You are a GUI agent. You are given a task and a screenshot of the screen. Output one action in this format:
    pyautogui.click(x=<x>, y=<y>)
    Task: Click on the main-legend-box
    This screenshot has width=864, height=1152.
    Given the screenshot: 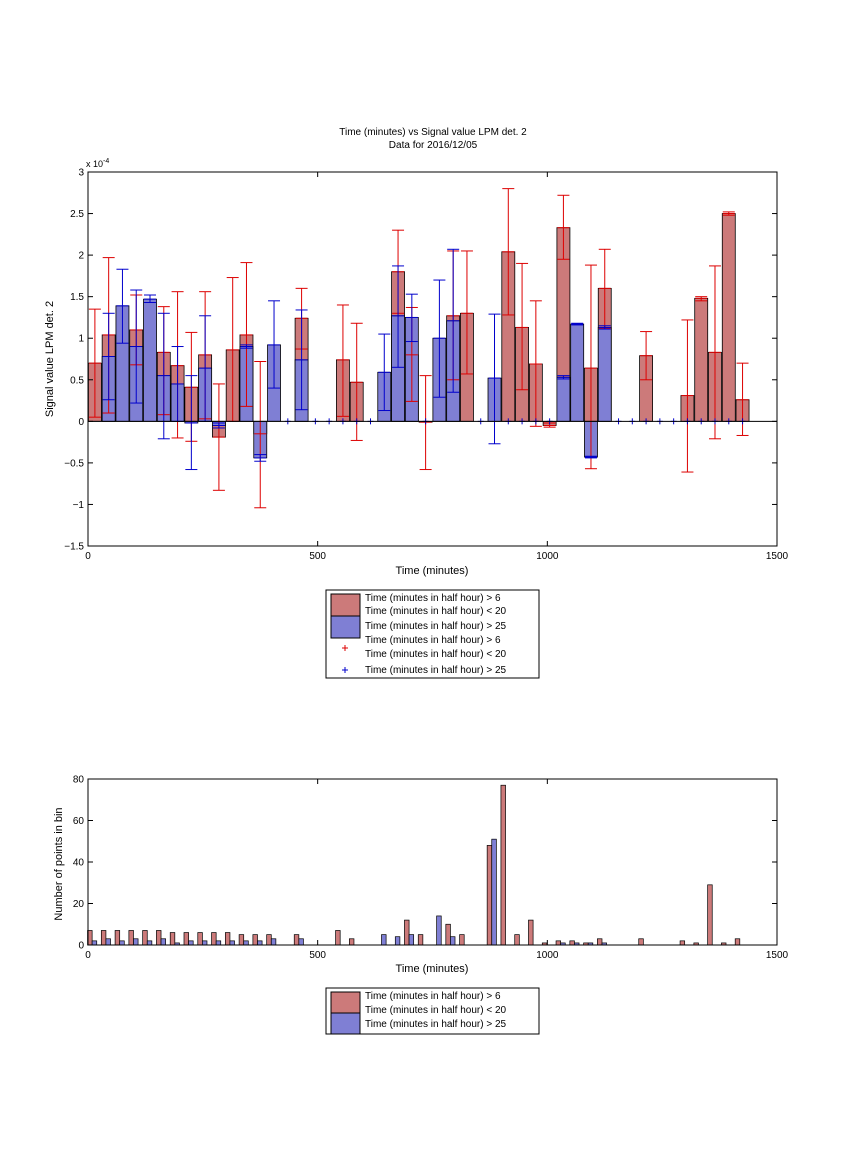 What is the action you would take?
    pyautogui.click(x=432, y=634)
    